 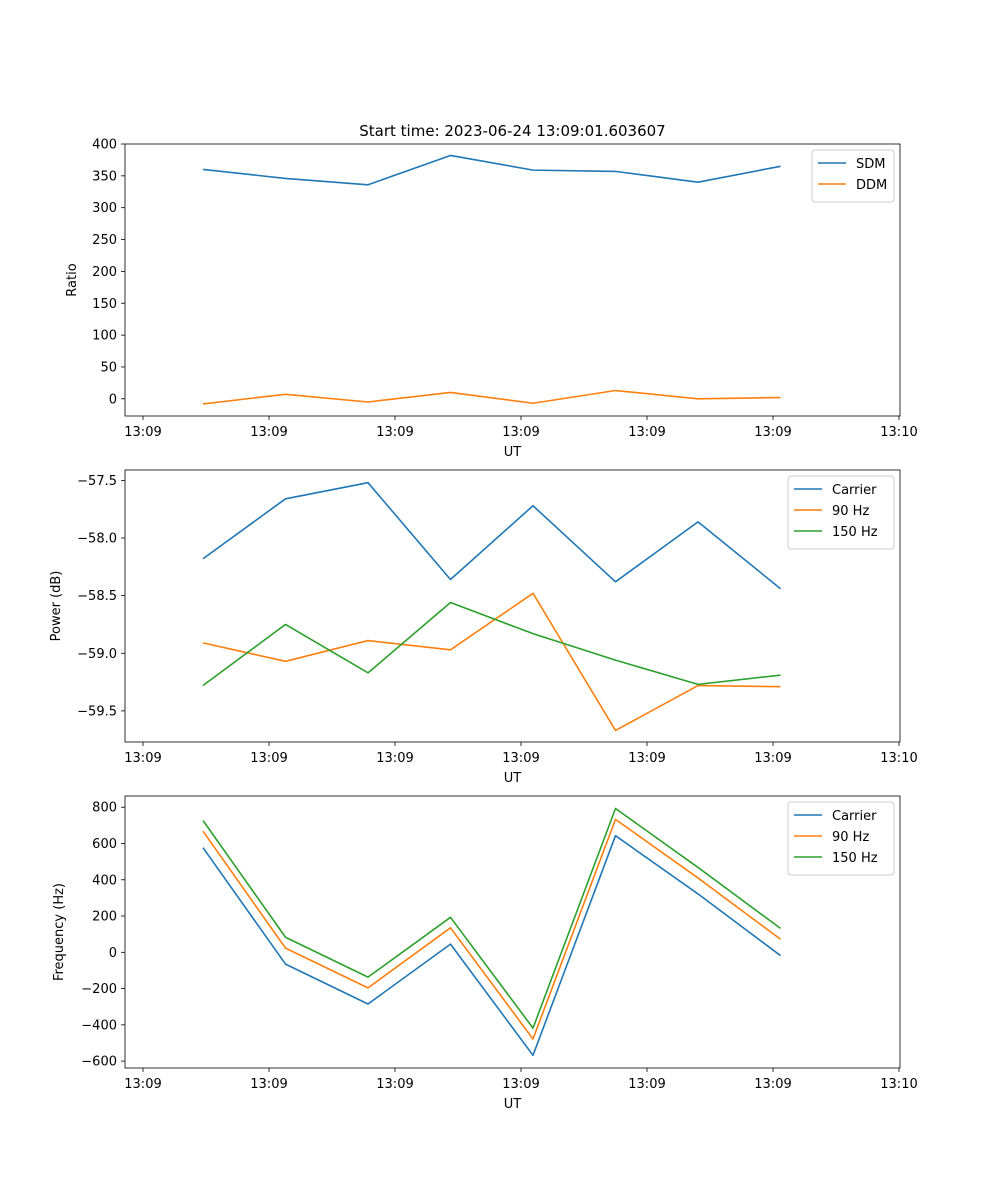 What do you see at coordinates (104, 304) in the screenshot?
I see `y-tick-label: 150` at bounding box center [104, 304].